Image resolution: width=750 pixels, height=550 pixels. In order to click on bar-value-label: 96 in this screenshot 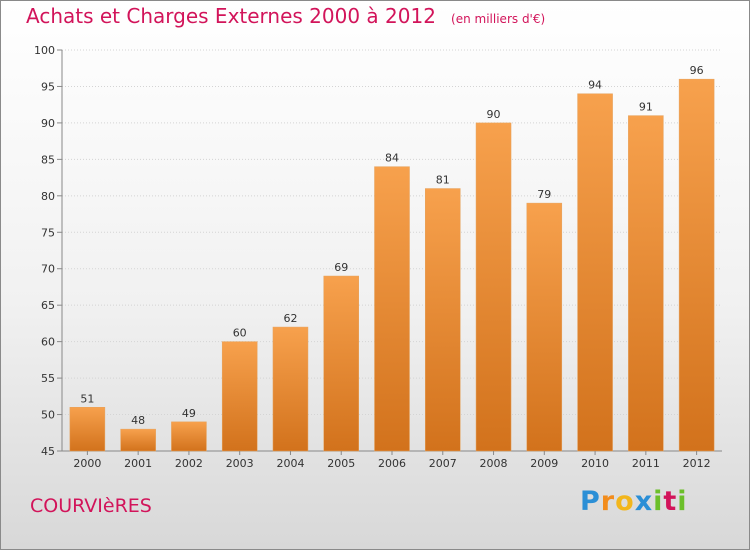, I will do `click(697, 70)`.